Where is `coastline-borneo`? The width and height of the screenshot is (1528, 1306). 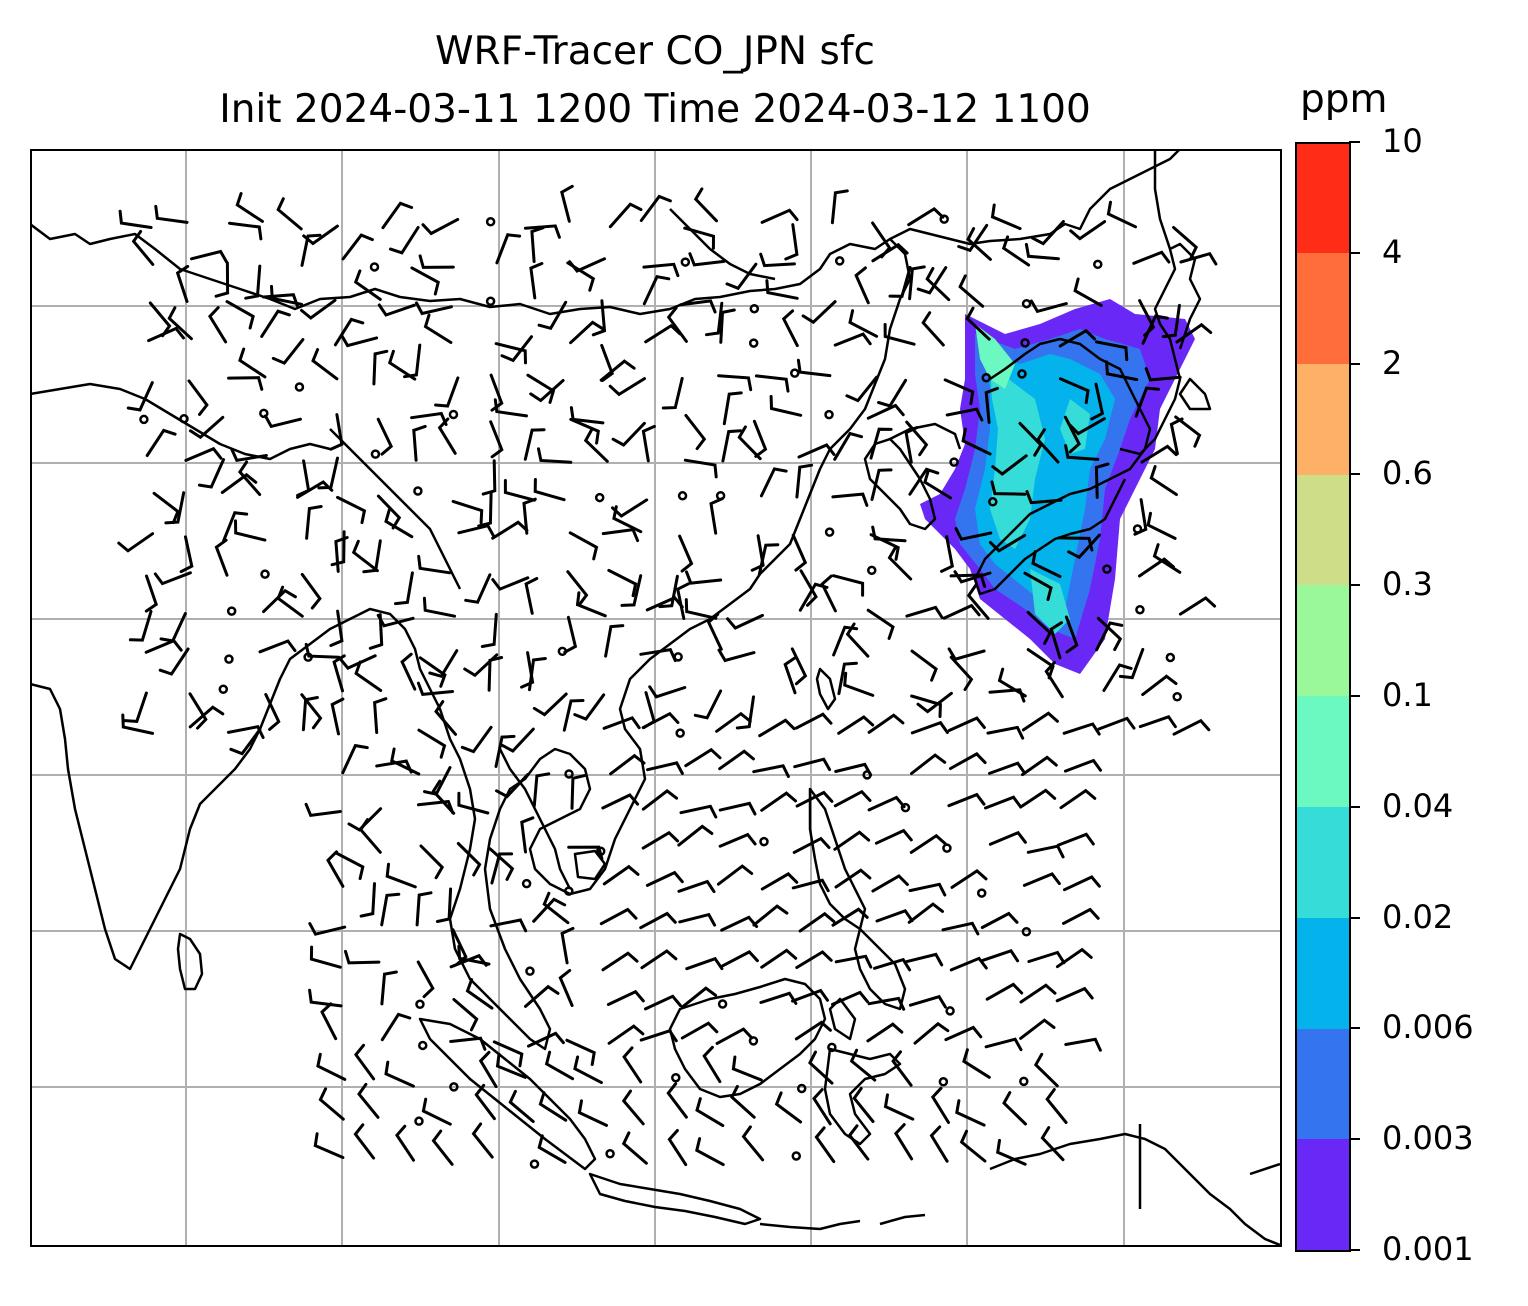
coastline-borneo is located at coordinates (747, 1038).